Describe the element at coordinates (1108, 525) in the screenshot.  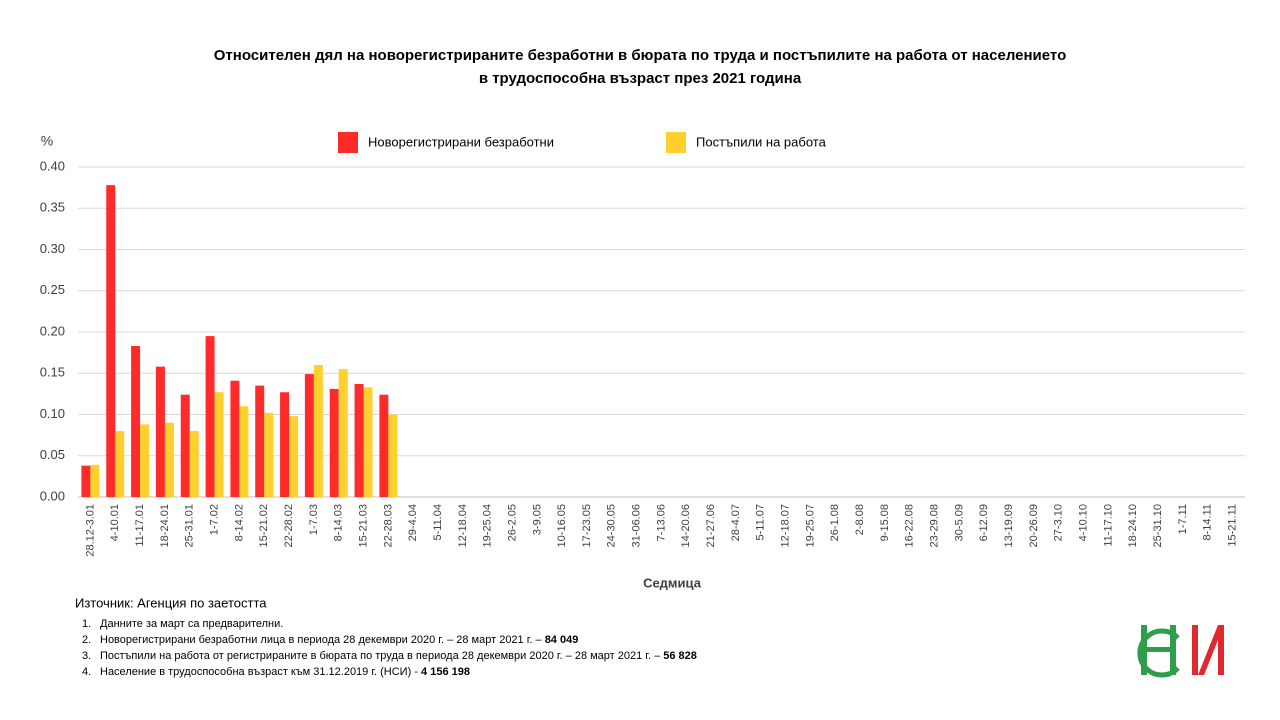
I see `x-tick-label: 11-17.10` at that location.